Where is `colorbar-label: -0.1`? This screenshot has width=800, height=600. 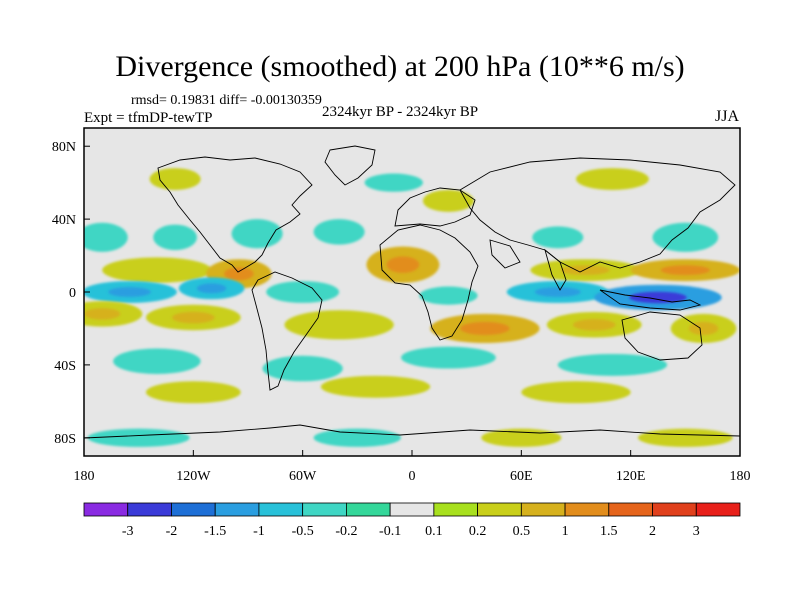 colorbar-label: -0.1 is located at coordinates (390, 531).